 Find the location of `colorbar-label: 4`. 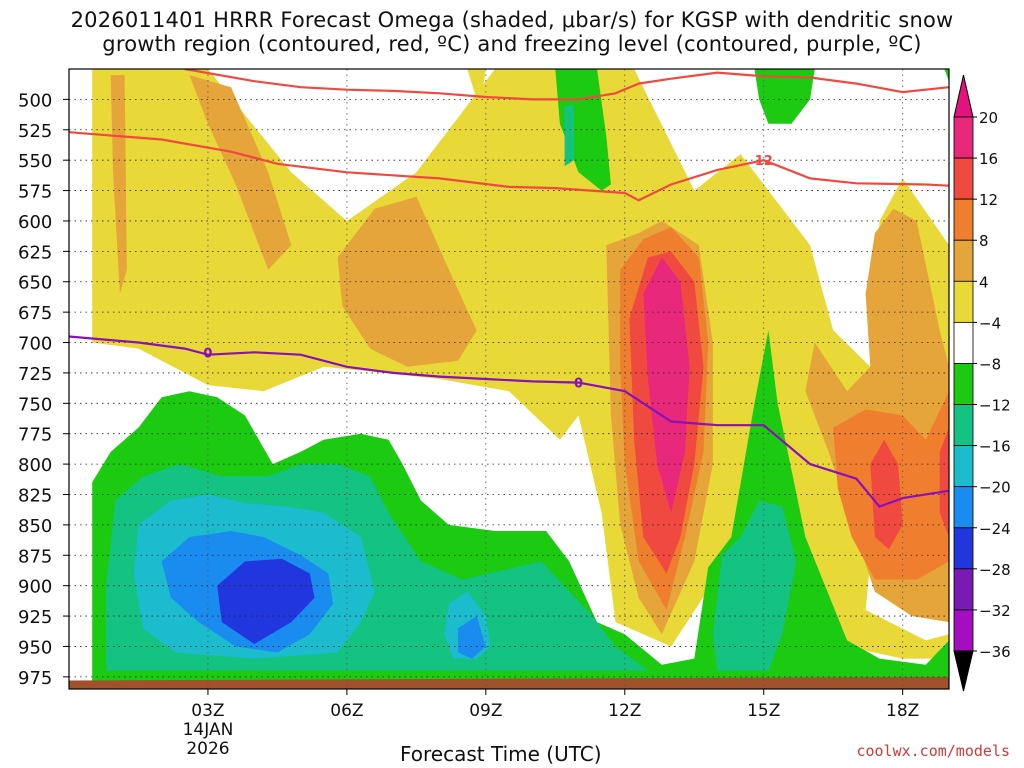

colorbar-label: 4 is located at coordinates (984, 282).